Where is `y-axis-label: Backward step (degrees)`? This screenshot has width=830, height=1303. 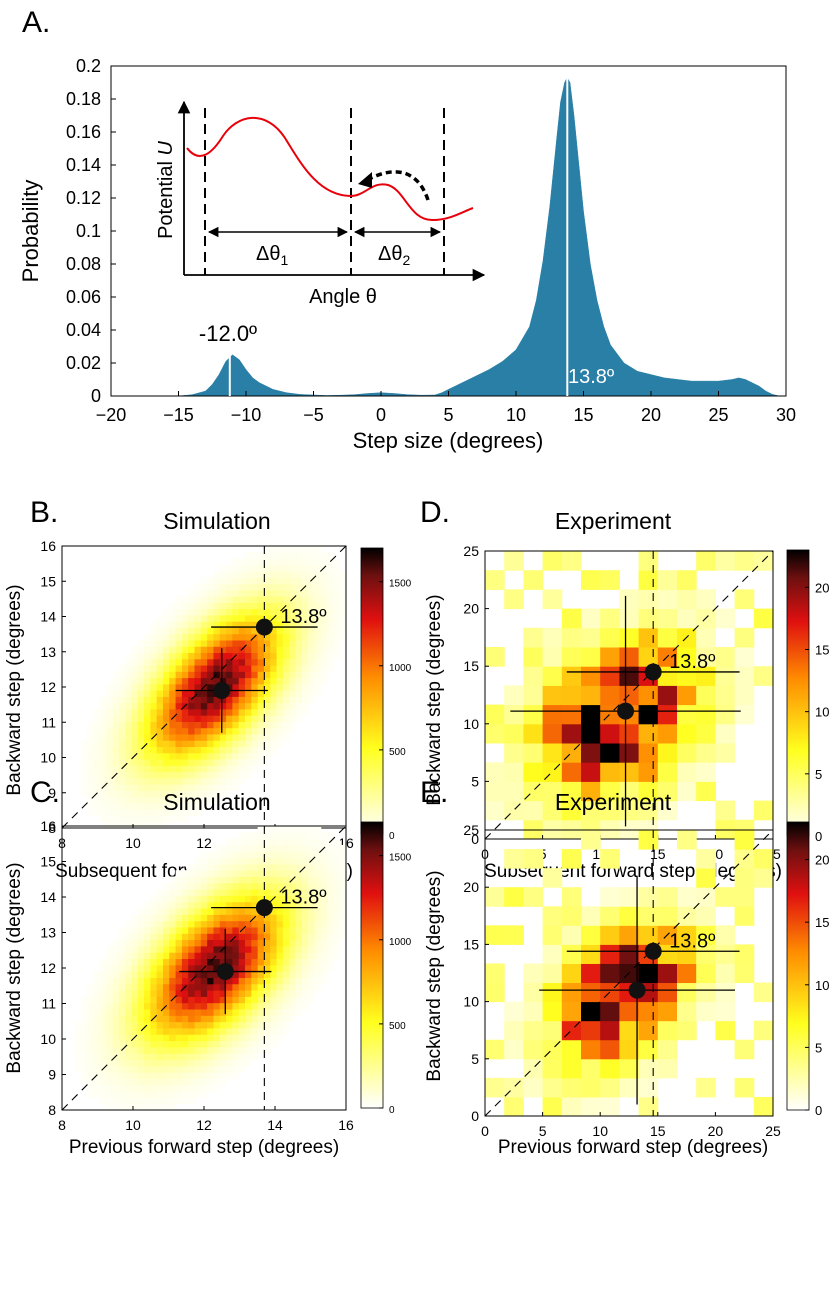 y-axis-label: Backward step (degrees) is located at coordinates (14, 689).